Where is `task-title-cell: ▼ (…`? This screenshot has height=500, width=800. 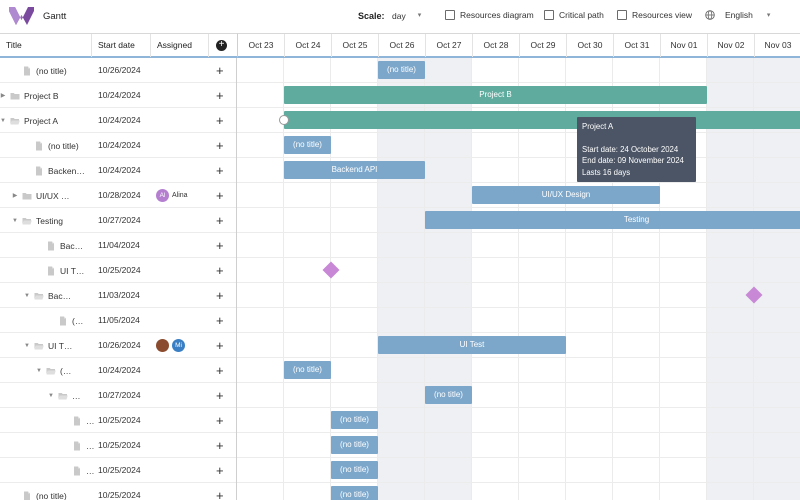 task-title-cell: ▼ (… is located at coordinates (52, 370).